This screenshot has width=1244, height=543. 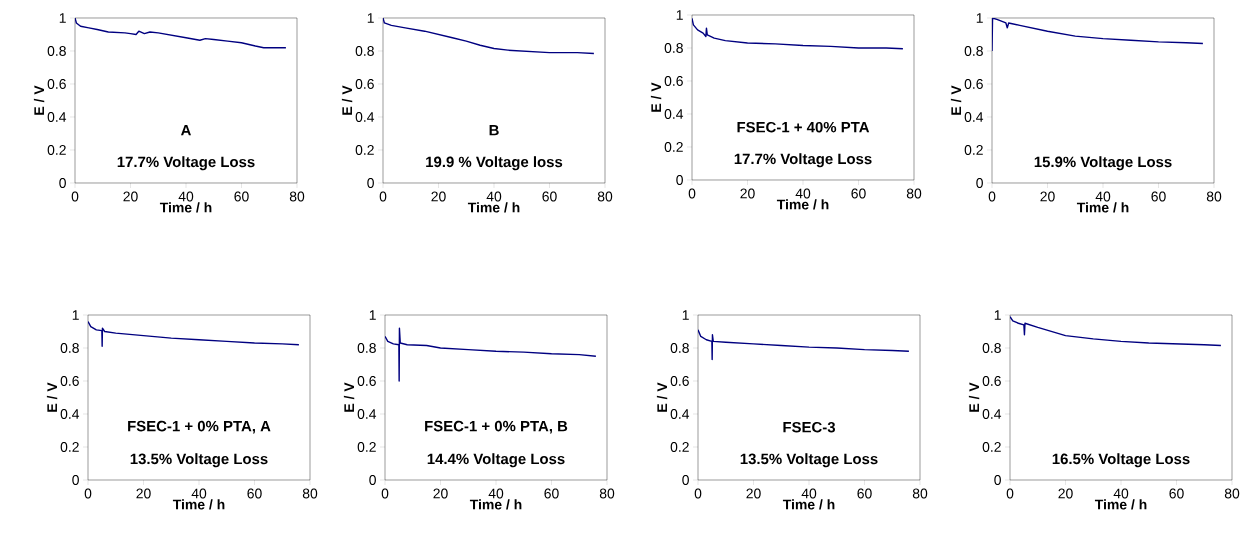 What do you see at coordinates (494, 130) in the screenshot?
I see `annotation: B` at bounding box center [494, 130].